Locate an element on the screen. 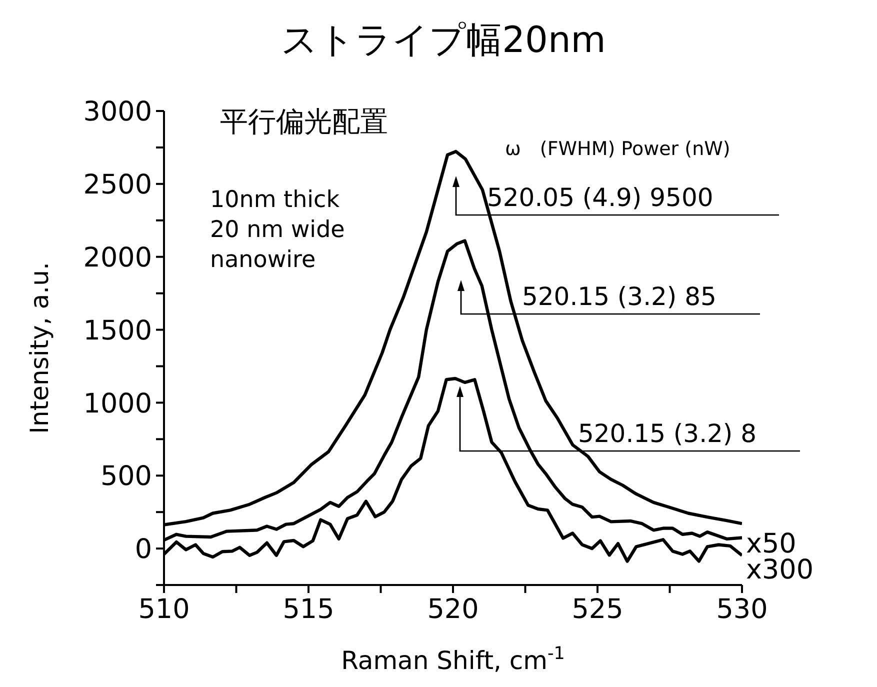 The image size is (877, 687). x-tick-label: 515 is located at coordinates (308, 610).